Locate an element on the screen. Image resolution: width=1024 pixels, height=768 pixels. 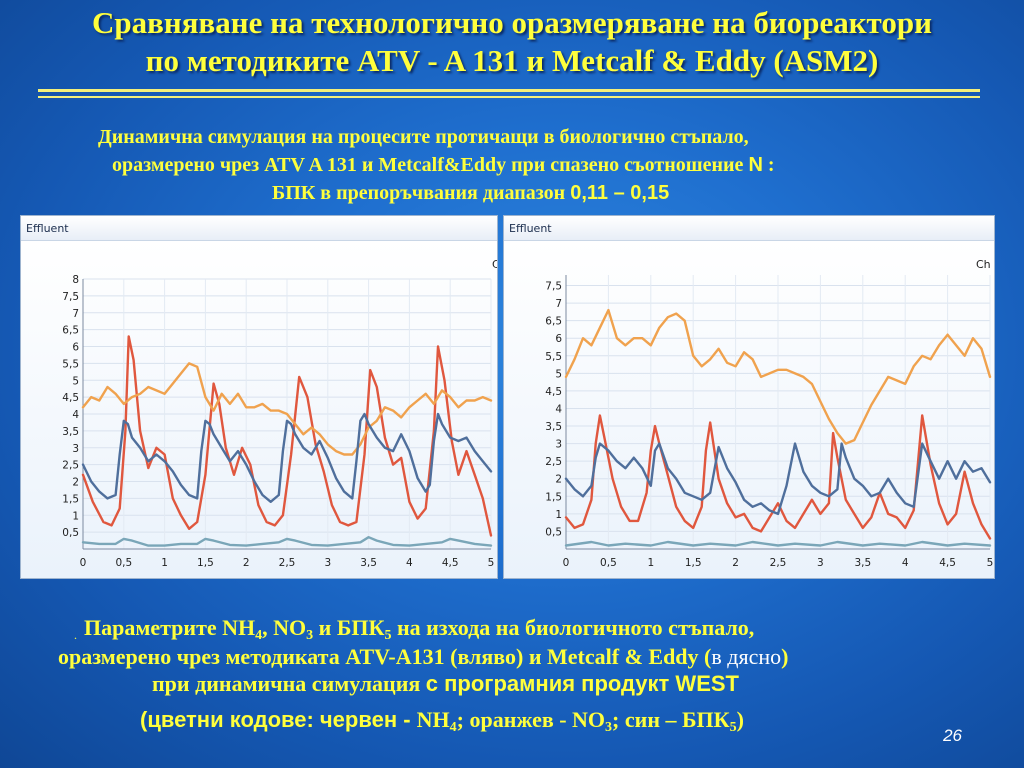
caption-l4-a: (цветни кодове: червен - is located at coordinates (278, 719).